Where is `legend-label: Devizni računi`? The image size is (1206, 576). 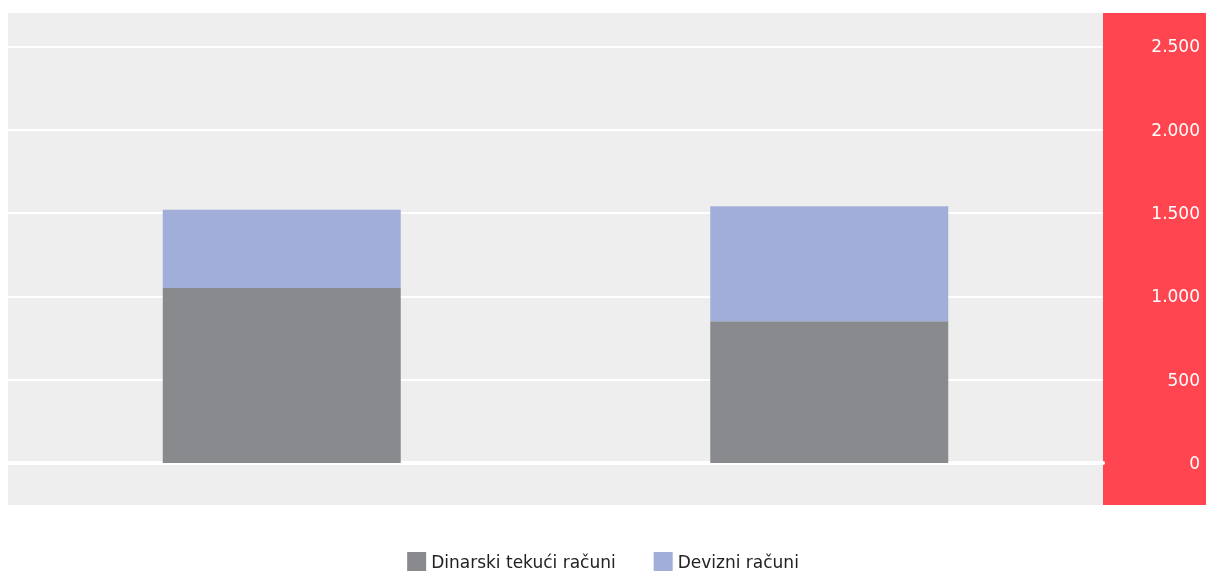 legend-label: Devizni računi is located at coordinates (738, 561).